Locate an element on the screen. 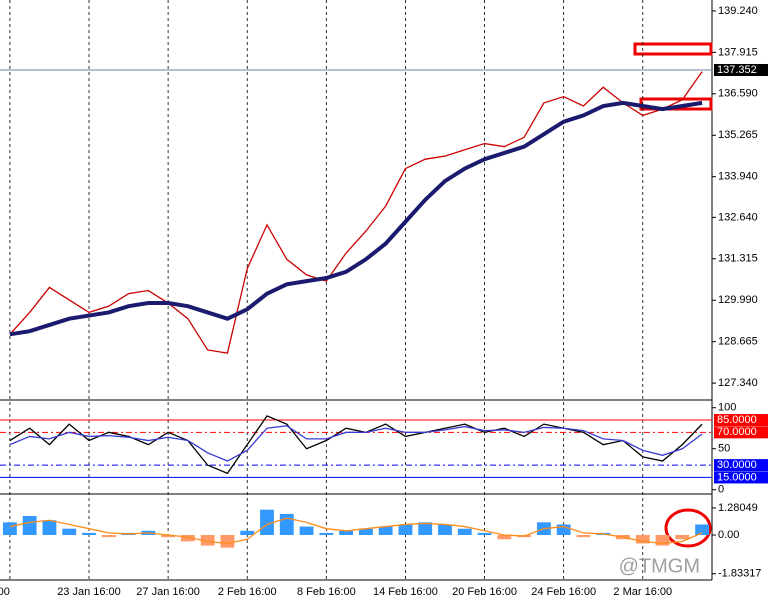  level-label: 30.0000 is located at coordinates (737, 465).